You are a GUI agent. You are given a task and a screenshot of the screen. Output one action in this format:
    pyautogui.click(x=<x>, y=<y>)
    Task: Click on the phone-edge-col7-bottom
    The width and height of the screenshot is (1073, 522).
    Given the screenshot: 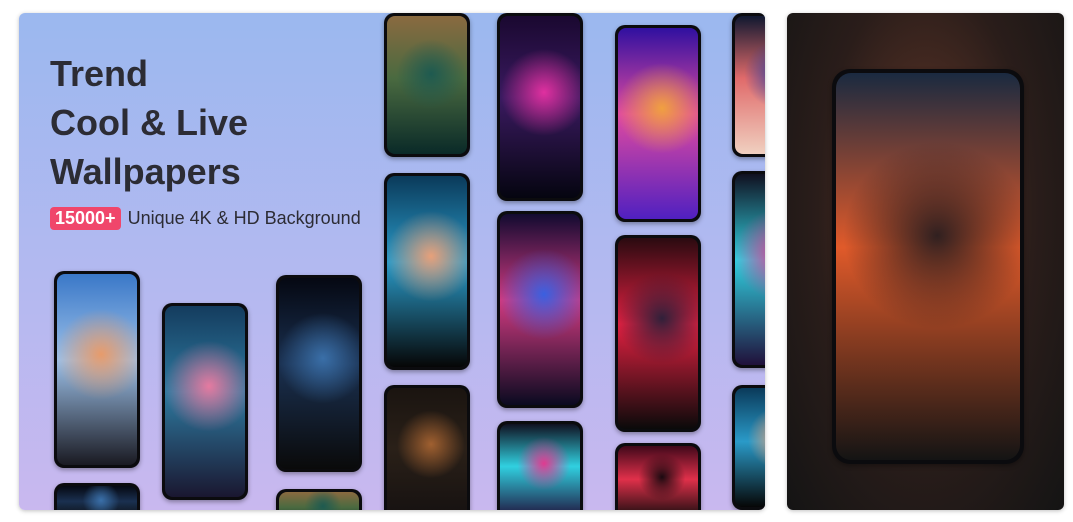 What is the action you would take?
    pyautogui.click(x=748, y=447)
    